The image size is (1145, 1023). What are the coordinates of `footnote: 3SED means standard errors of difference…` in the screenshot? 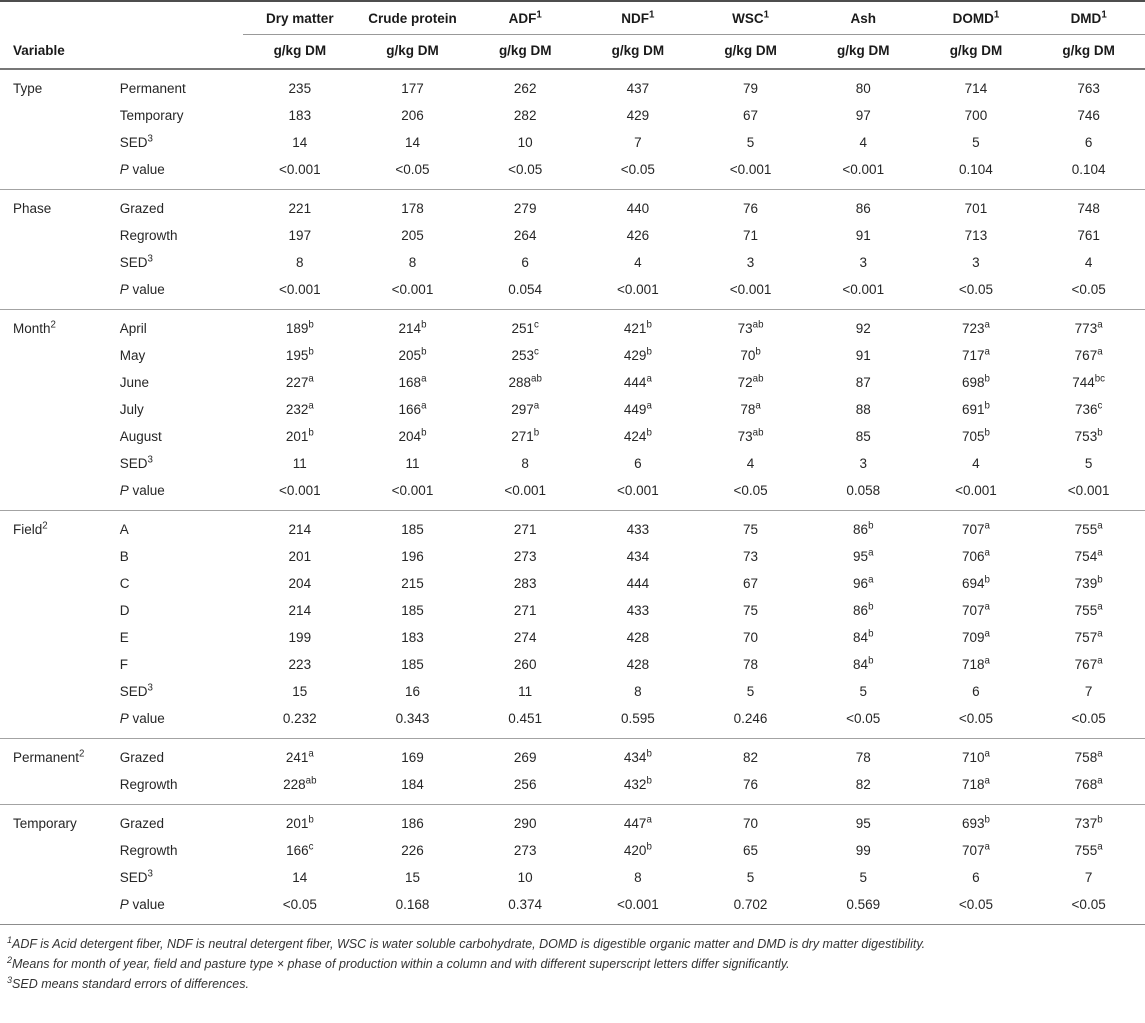 It's located at (128, 982).